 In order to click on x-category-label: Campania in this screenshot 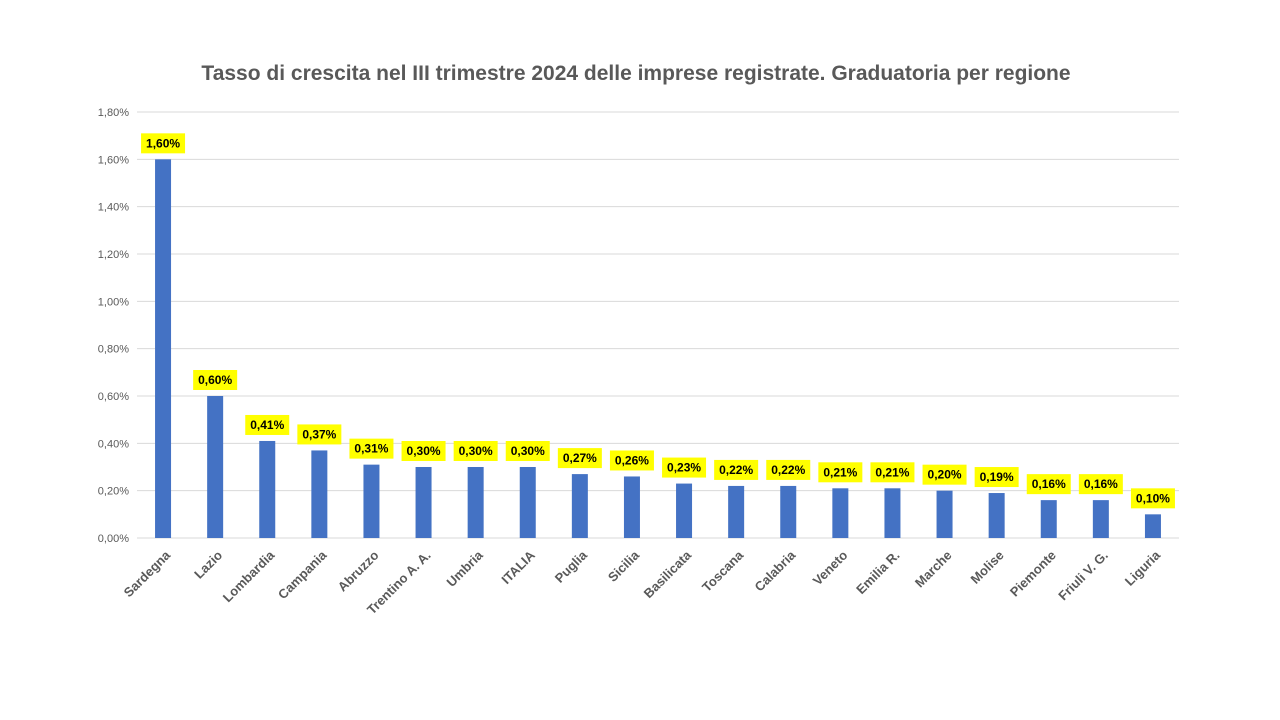, I will do `click(302, 574)`.